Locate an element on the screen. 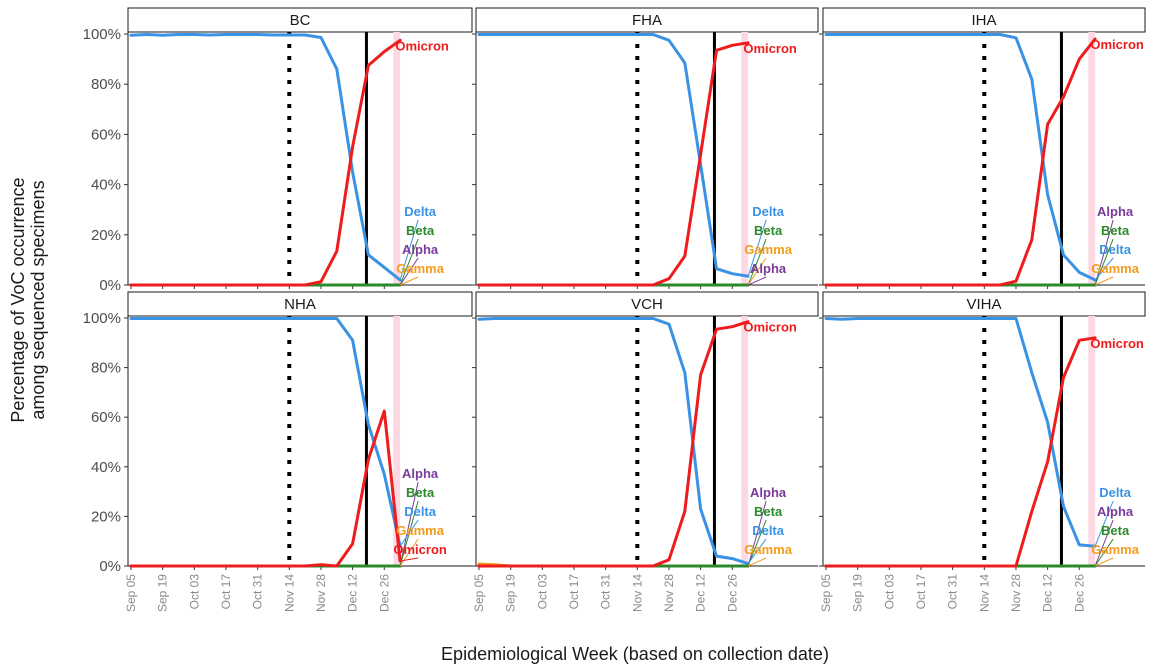 This screenshot has width=1159, height=666. panel-title: VIHA is located at coordinates (983, 304).